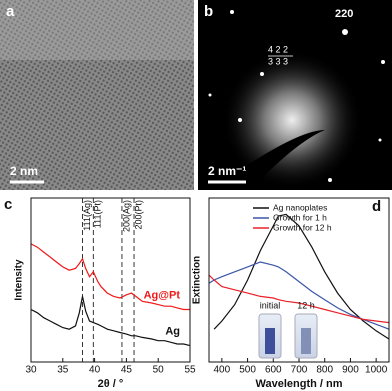 This screenshot has height=391, width=392. Describe the element at coordinates (222, 370) in the screenshot. I see `x-tick-label: 400` at that location.